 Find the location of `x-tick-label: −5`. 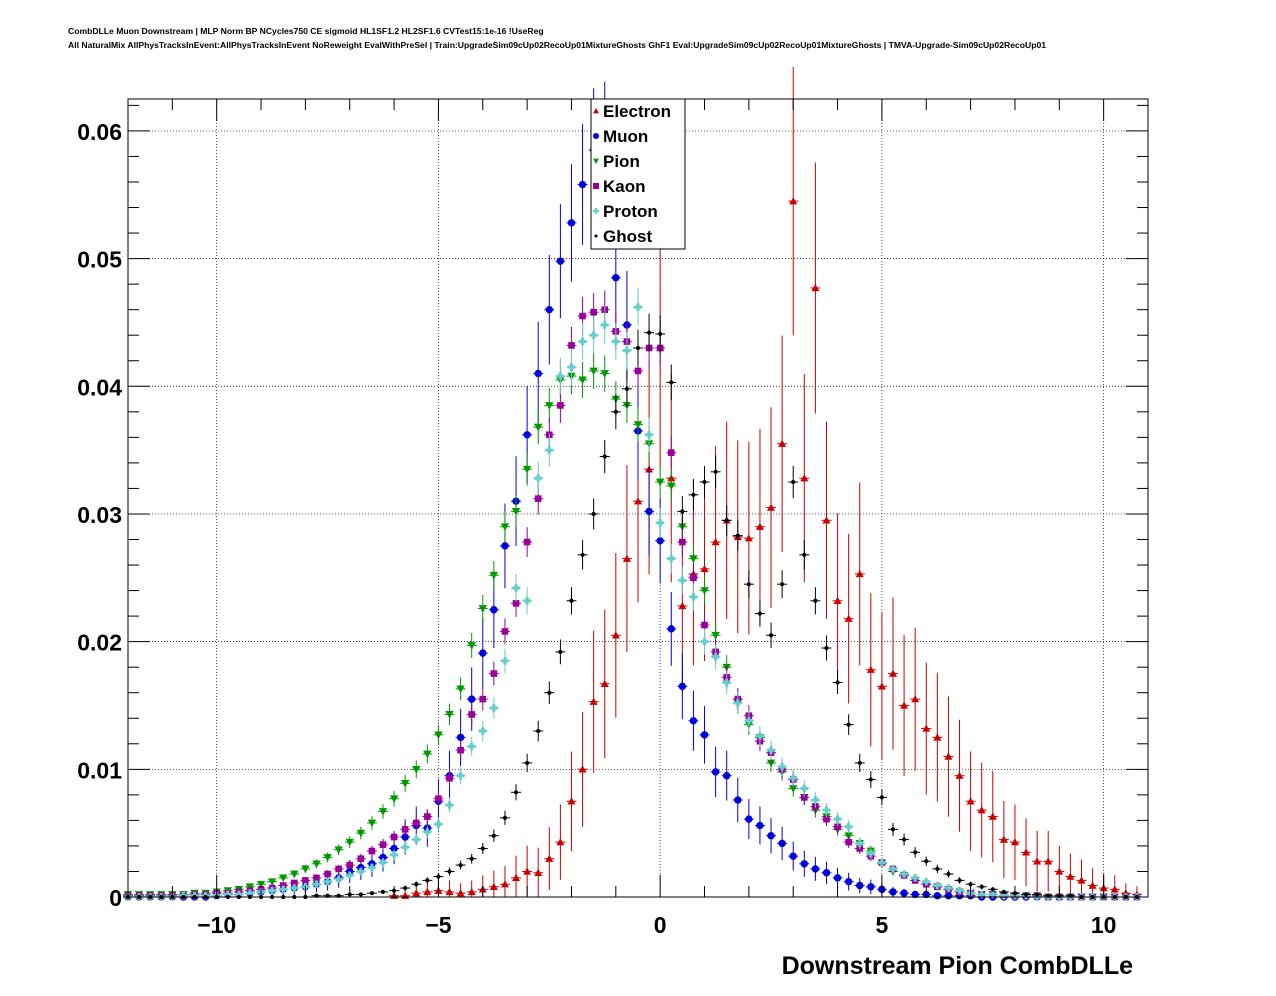

x-tick-label: −5 is located at coordinates (438, 925).